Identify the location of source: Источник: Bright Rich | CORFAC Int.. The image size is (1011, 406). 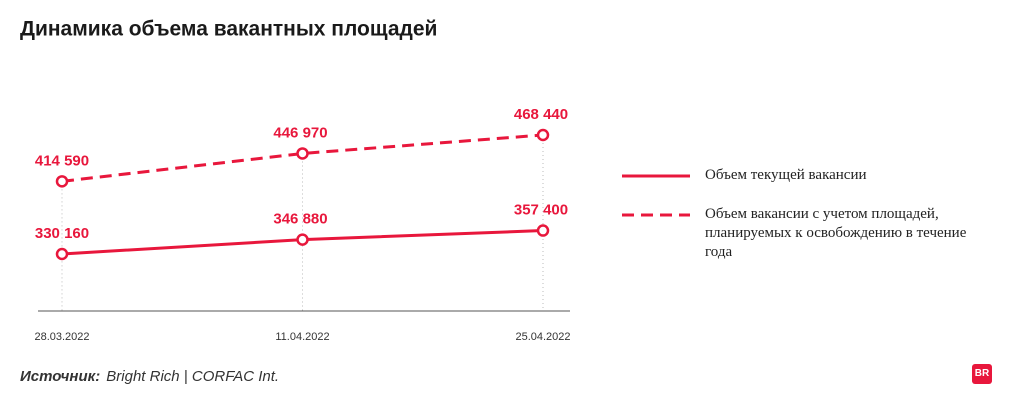
(149, 376).